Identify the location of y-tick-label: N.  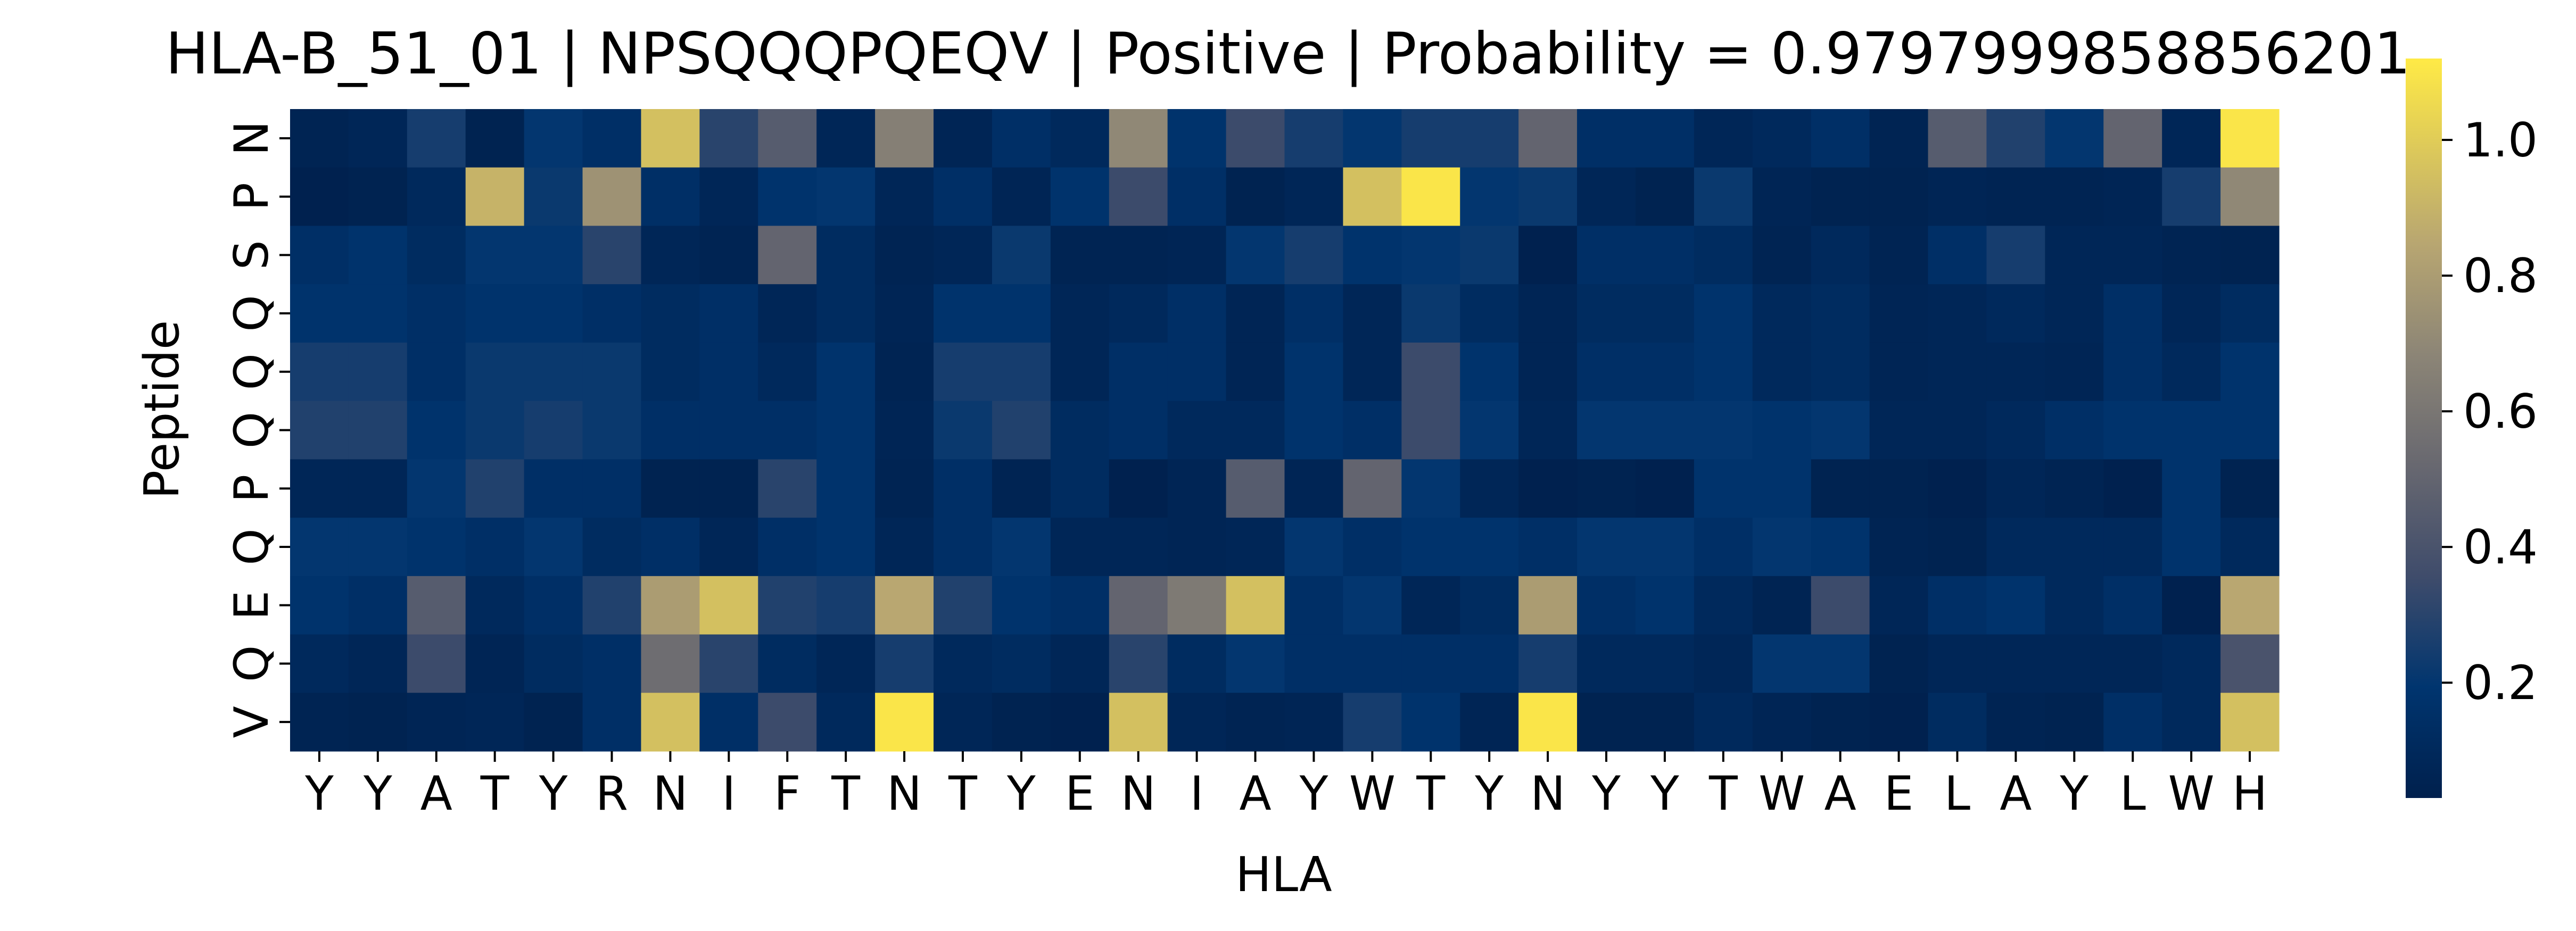
(251, 139).